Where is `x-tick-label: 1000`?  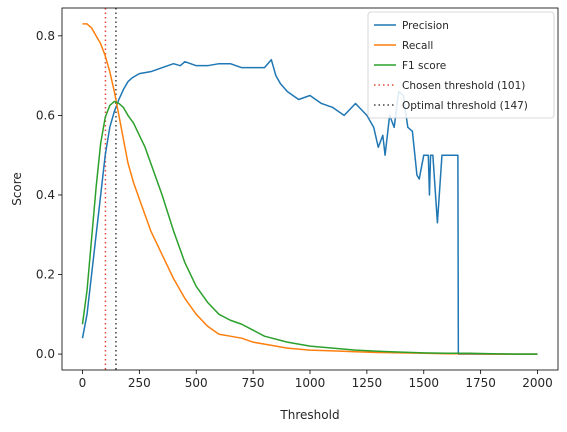 x-tick-label: 1000 is located at coordinates (310, 383).